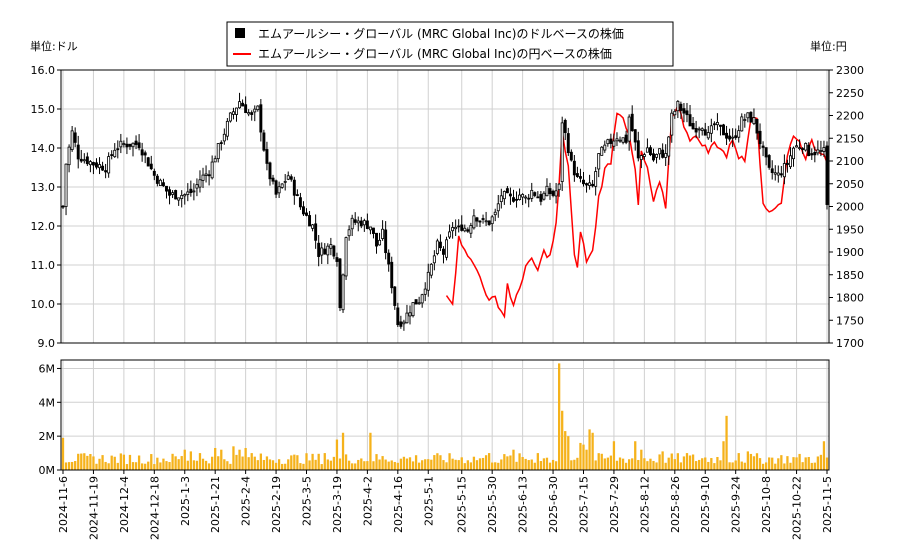  I want to click on left-tick-label: 12.0, so click(43, 226).